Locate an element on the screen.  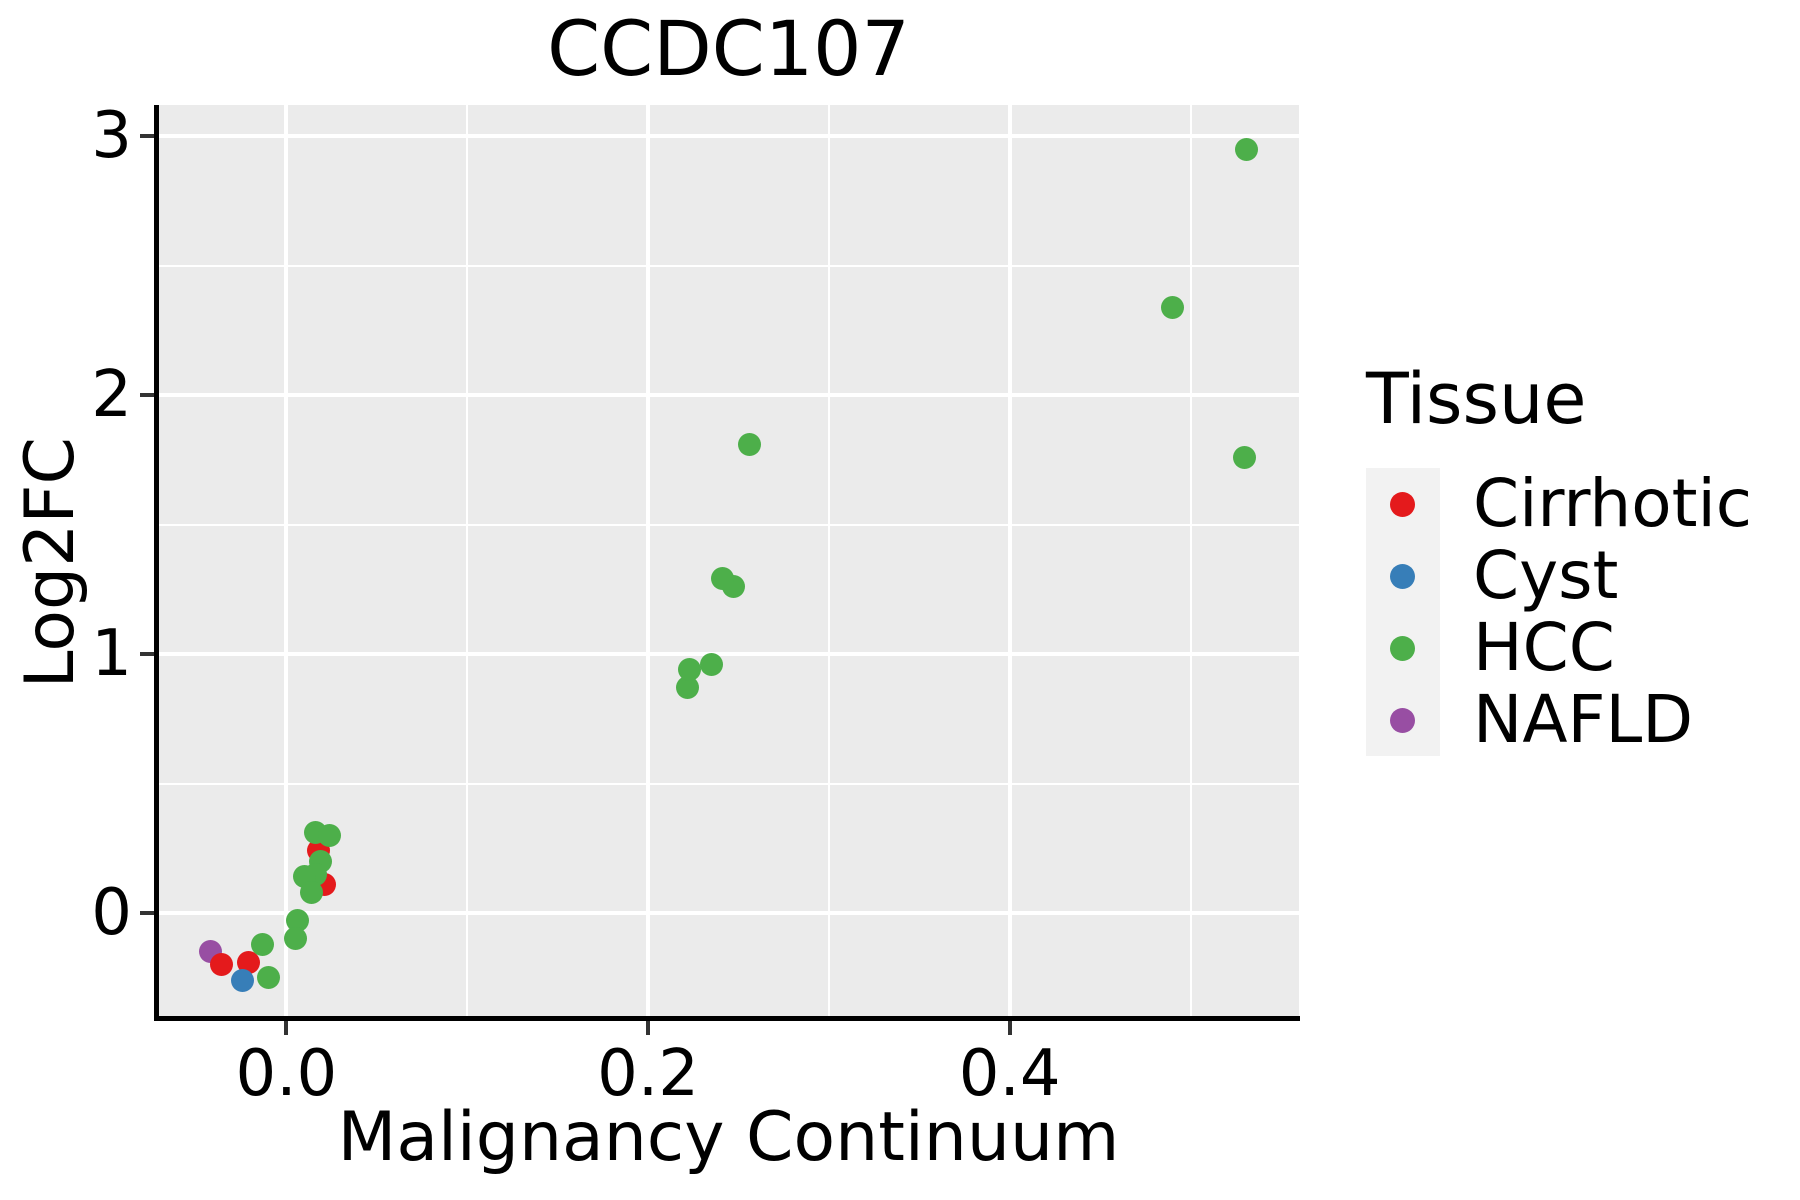
y-tick-label: 1 is located at coordinates (111, 654).